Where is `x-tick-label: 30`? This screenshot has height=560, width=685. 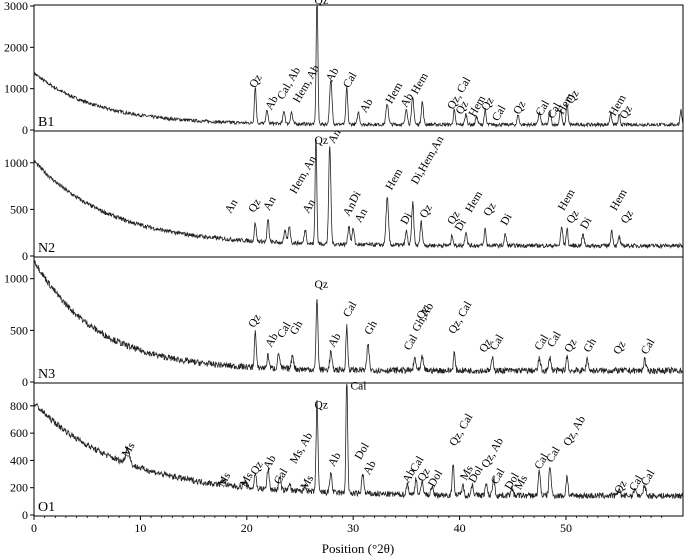 x-tick-label: 30 is located at coordinates (353, 528).